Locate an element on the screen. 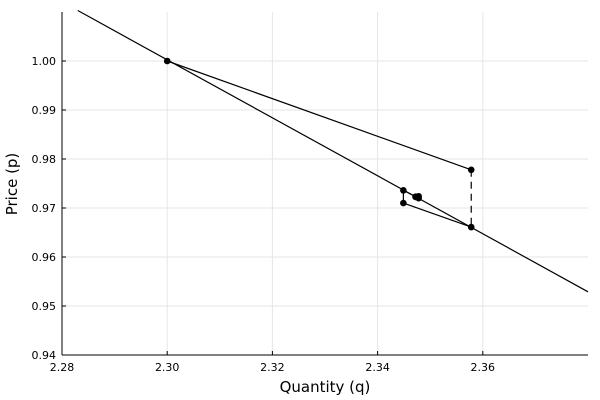 The image size is (600, 400). x-tick-label: 2.32 is located at coordinates (272, 367).